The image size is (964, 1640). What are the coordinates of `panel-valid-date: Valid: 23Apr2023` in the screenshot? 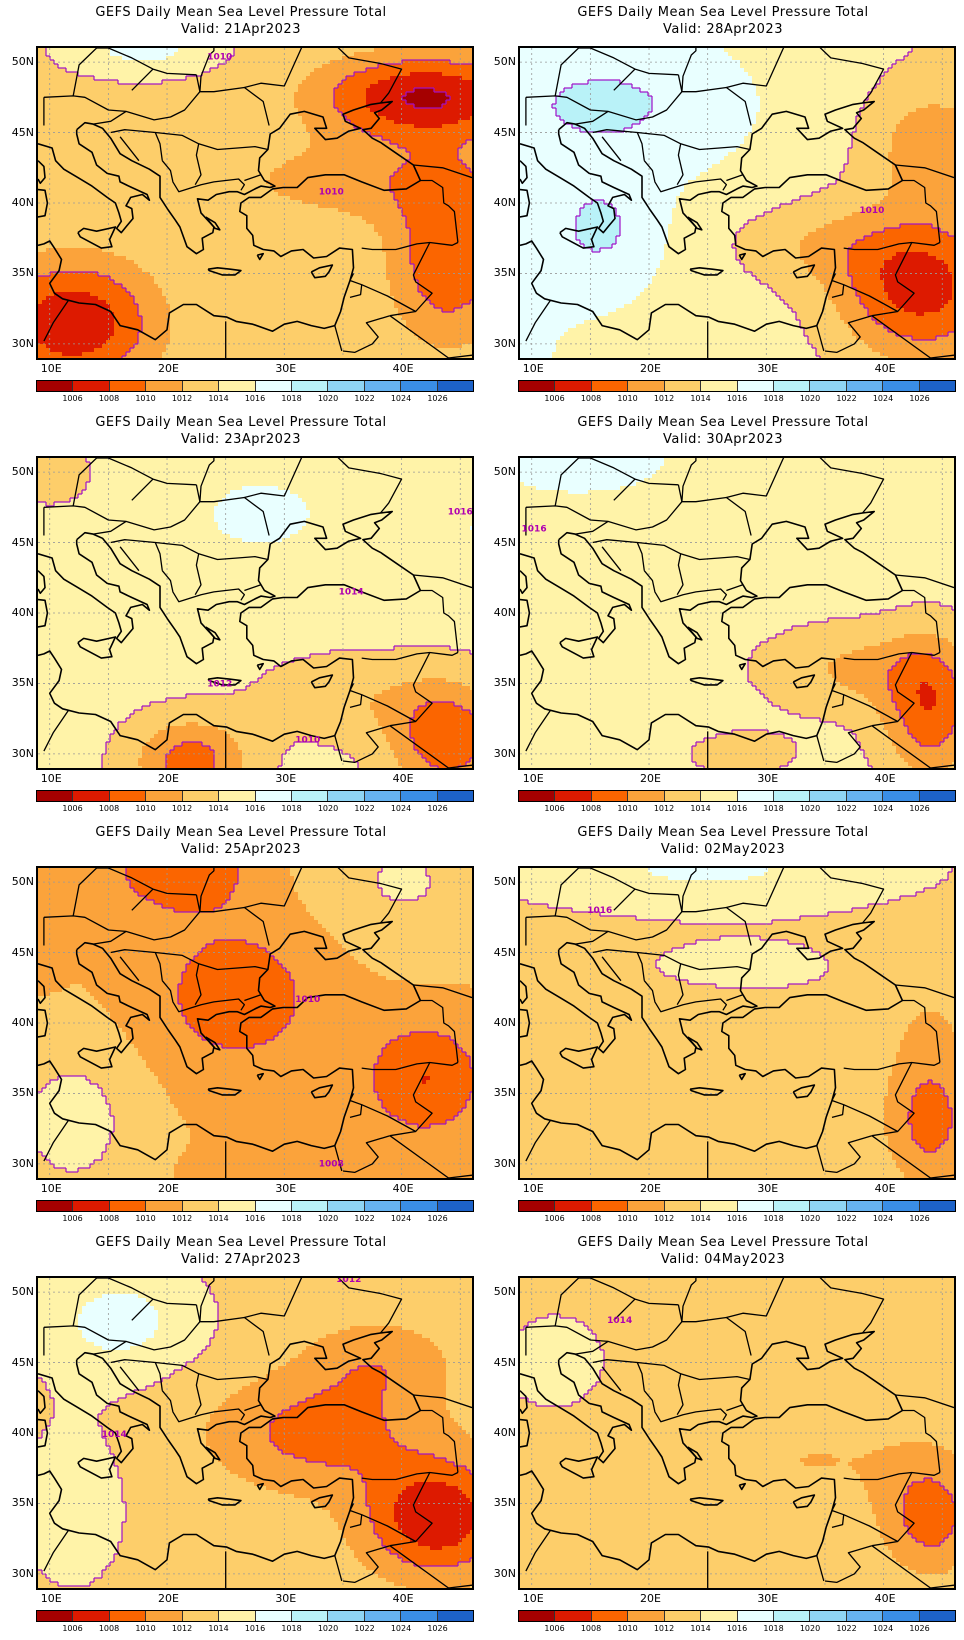 It's located at (241, 439).